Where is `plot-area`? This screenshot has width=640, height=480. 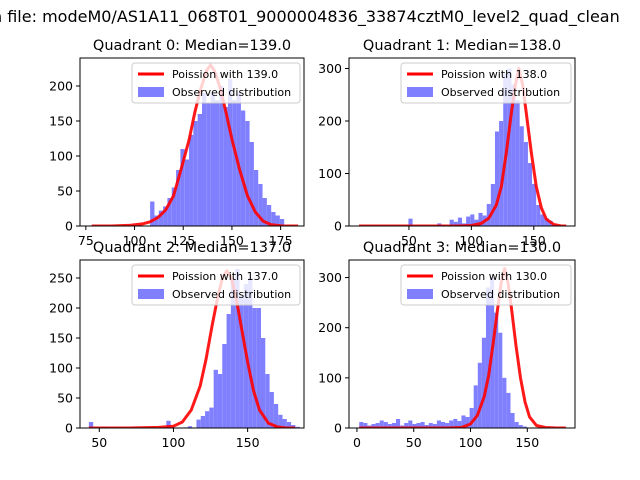
plot-area is located at coordinates (195, 144).